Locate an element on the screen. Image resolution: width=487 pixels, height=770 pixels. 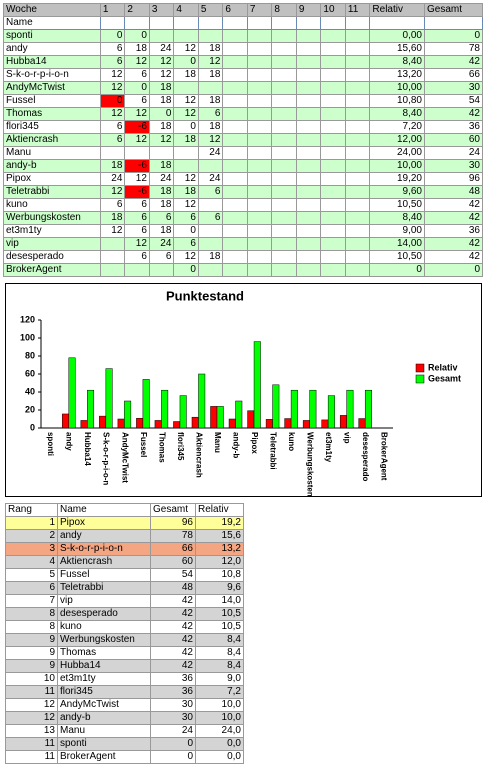
player-row: Fussel 0 6 18 12 18 10,80 54 is located at coordinates (243, 101).